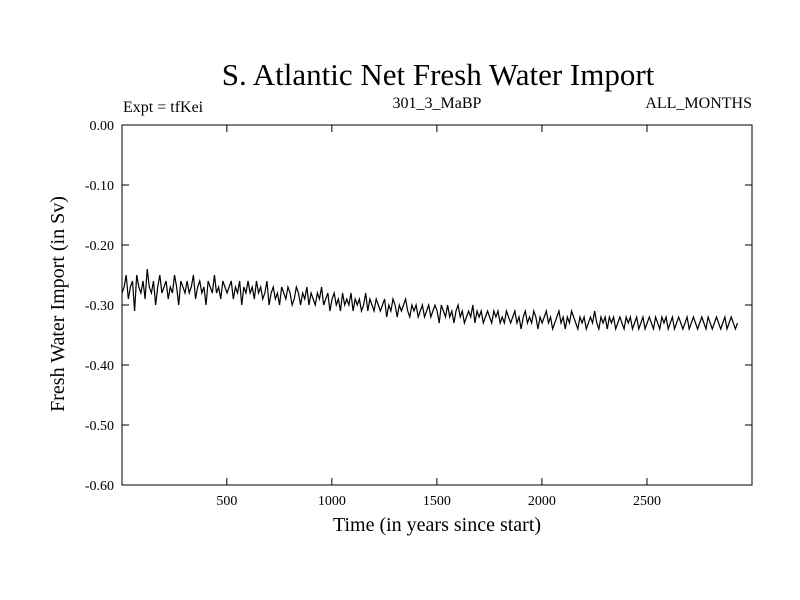  I want to click on months-label: ALL_MONTHS, so click(698, 103).